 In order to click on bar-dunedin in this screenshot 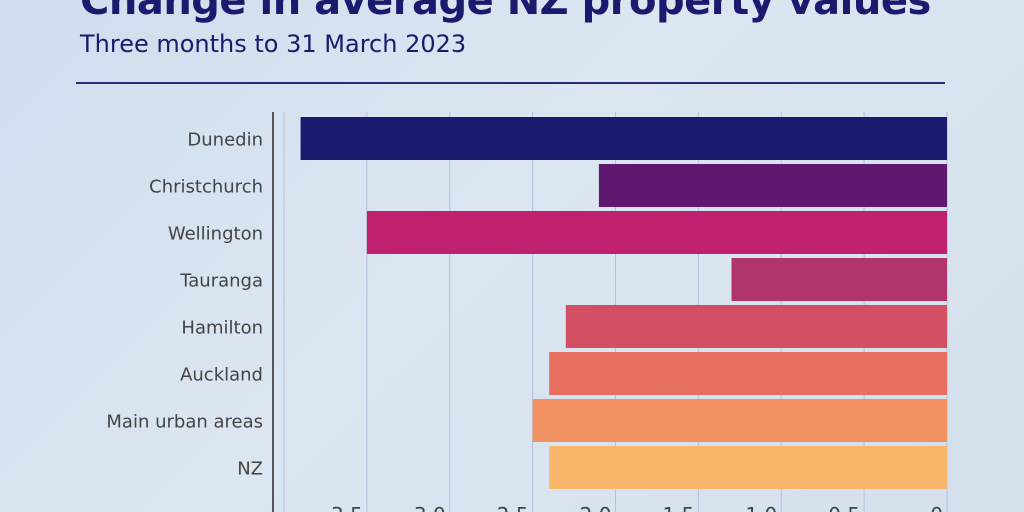, I will do `click(623, 138)`.